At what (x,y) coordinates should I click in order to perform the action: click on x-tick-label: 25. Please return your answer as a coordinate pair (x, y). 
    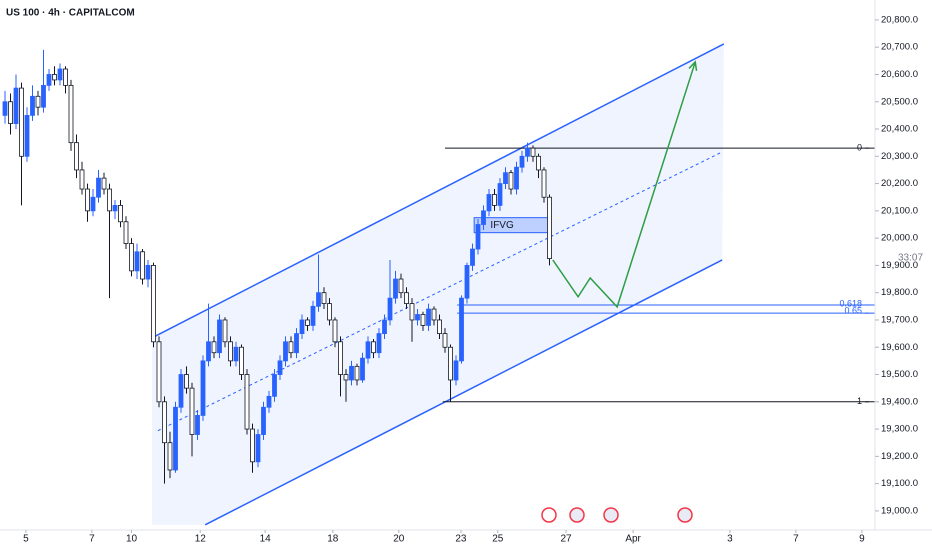
    Looking at the image, I should click on (498, 539).